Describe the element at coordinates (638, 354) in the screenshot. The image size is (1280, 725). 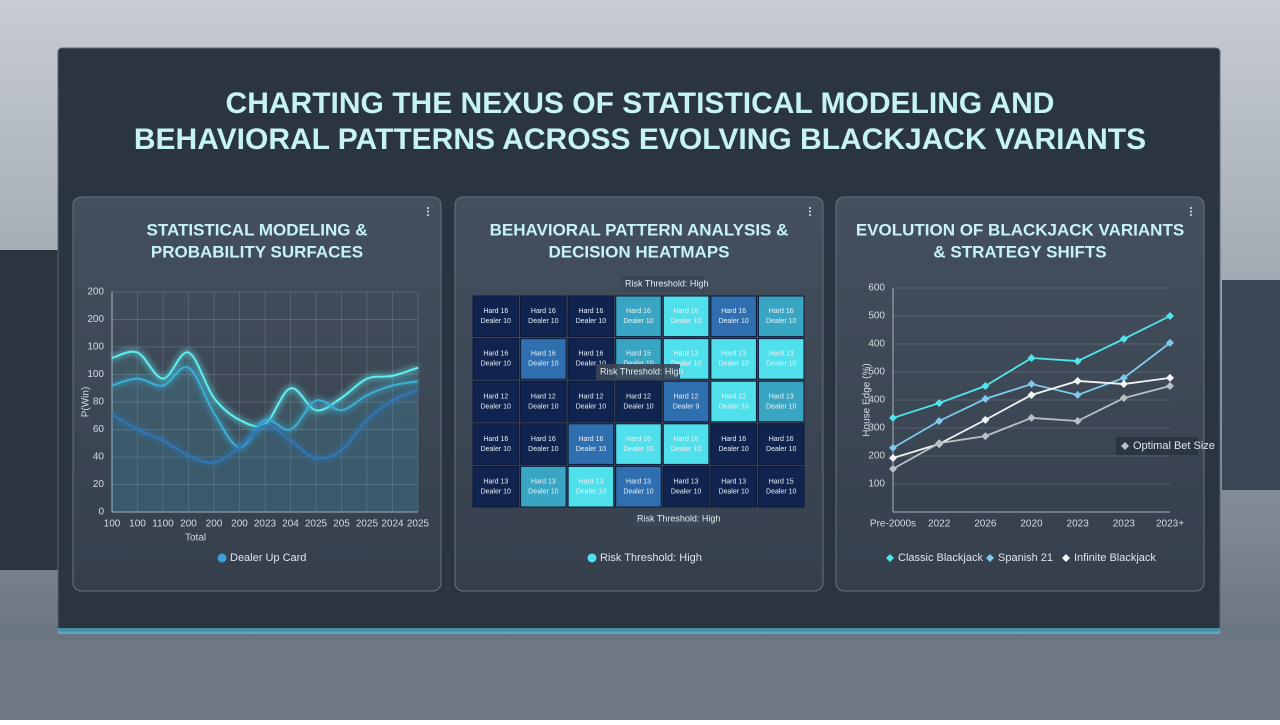
I see `cell-label: Hard 15` at that location.